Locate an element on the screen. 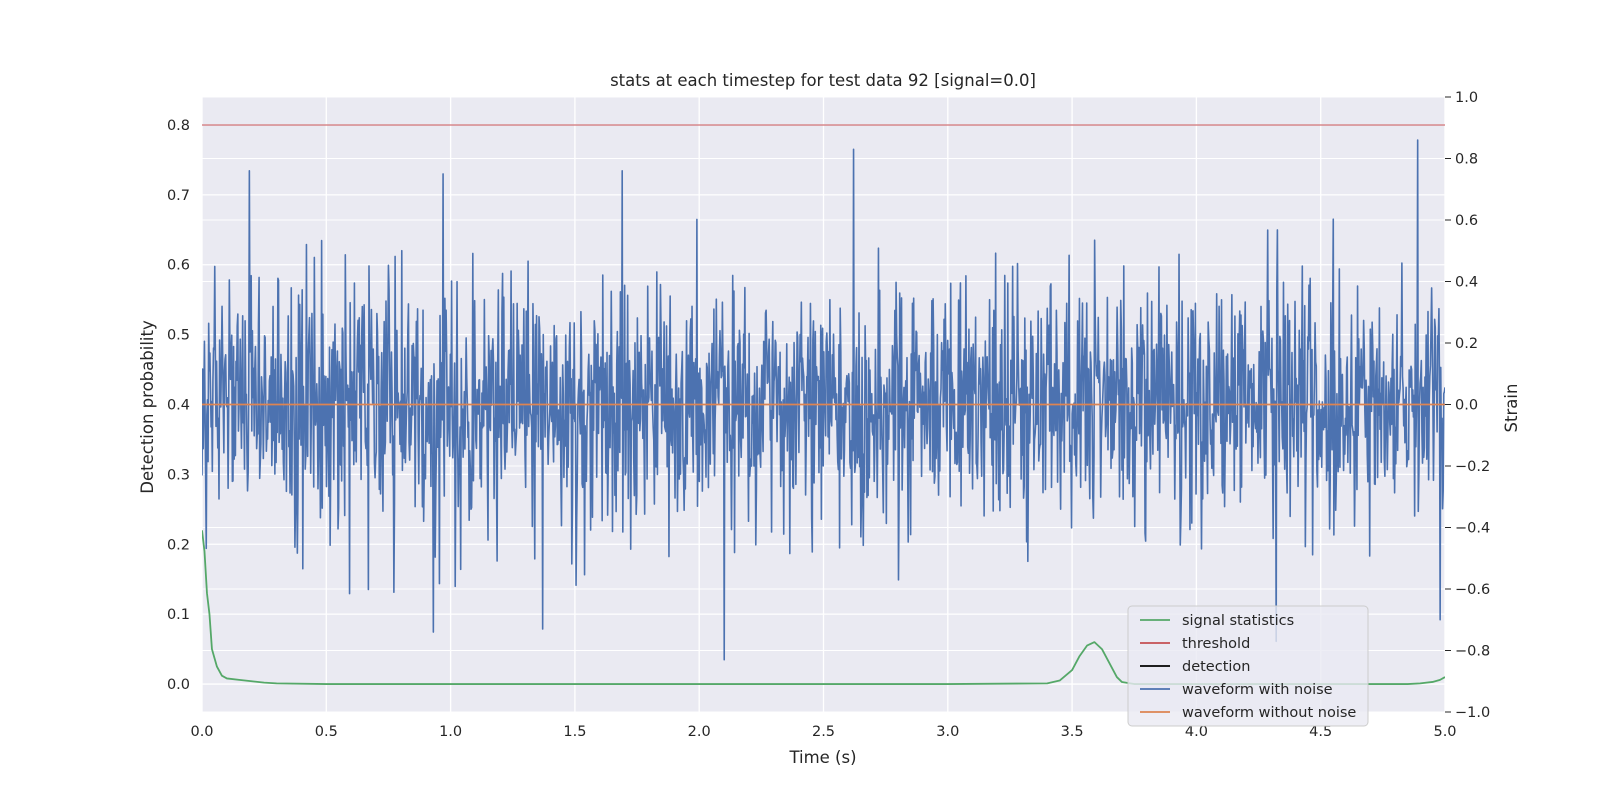 The width and height of the screenshot is (1600, 800). y2-axis-label: Strain is located at coordinates (1511, 408).